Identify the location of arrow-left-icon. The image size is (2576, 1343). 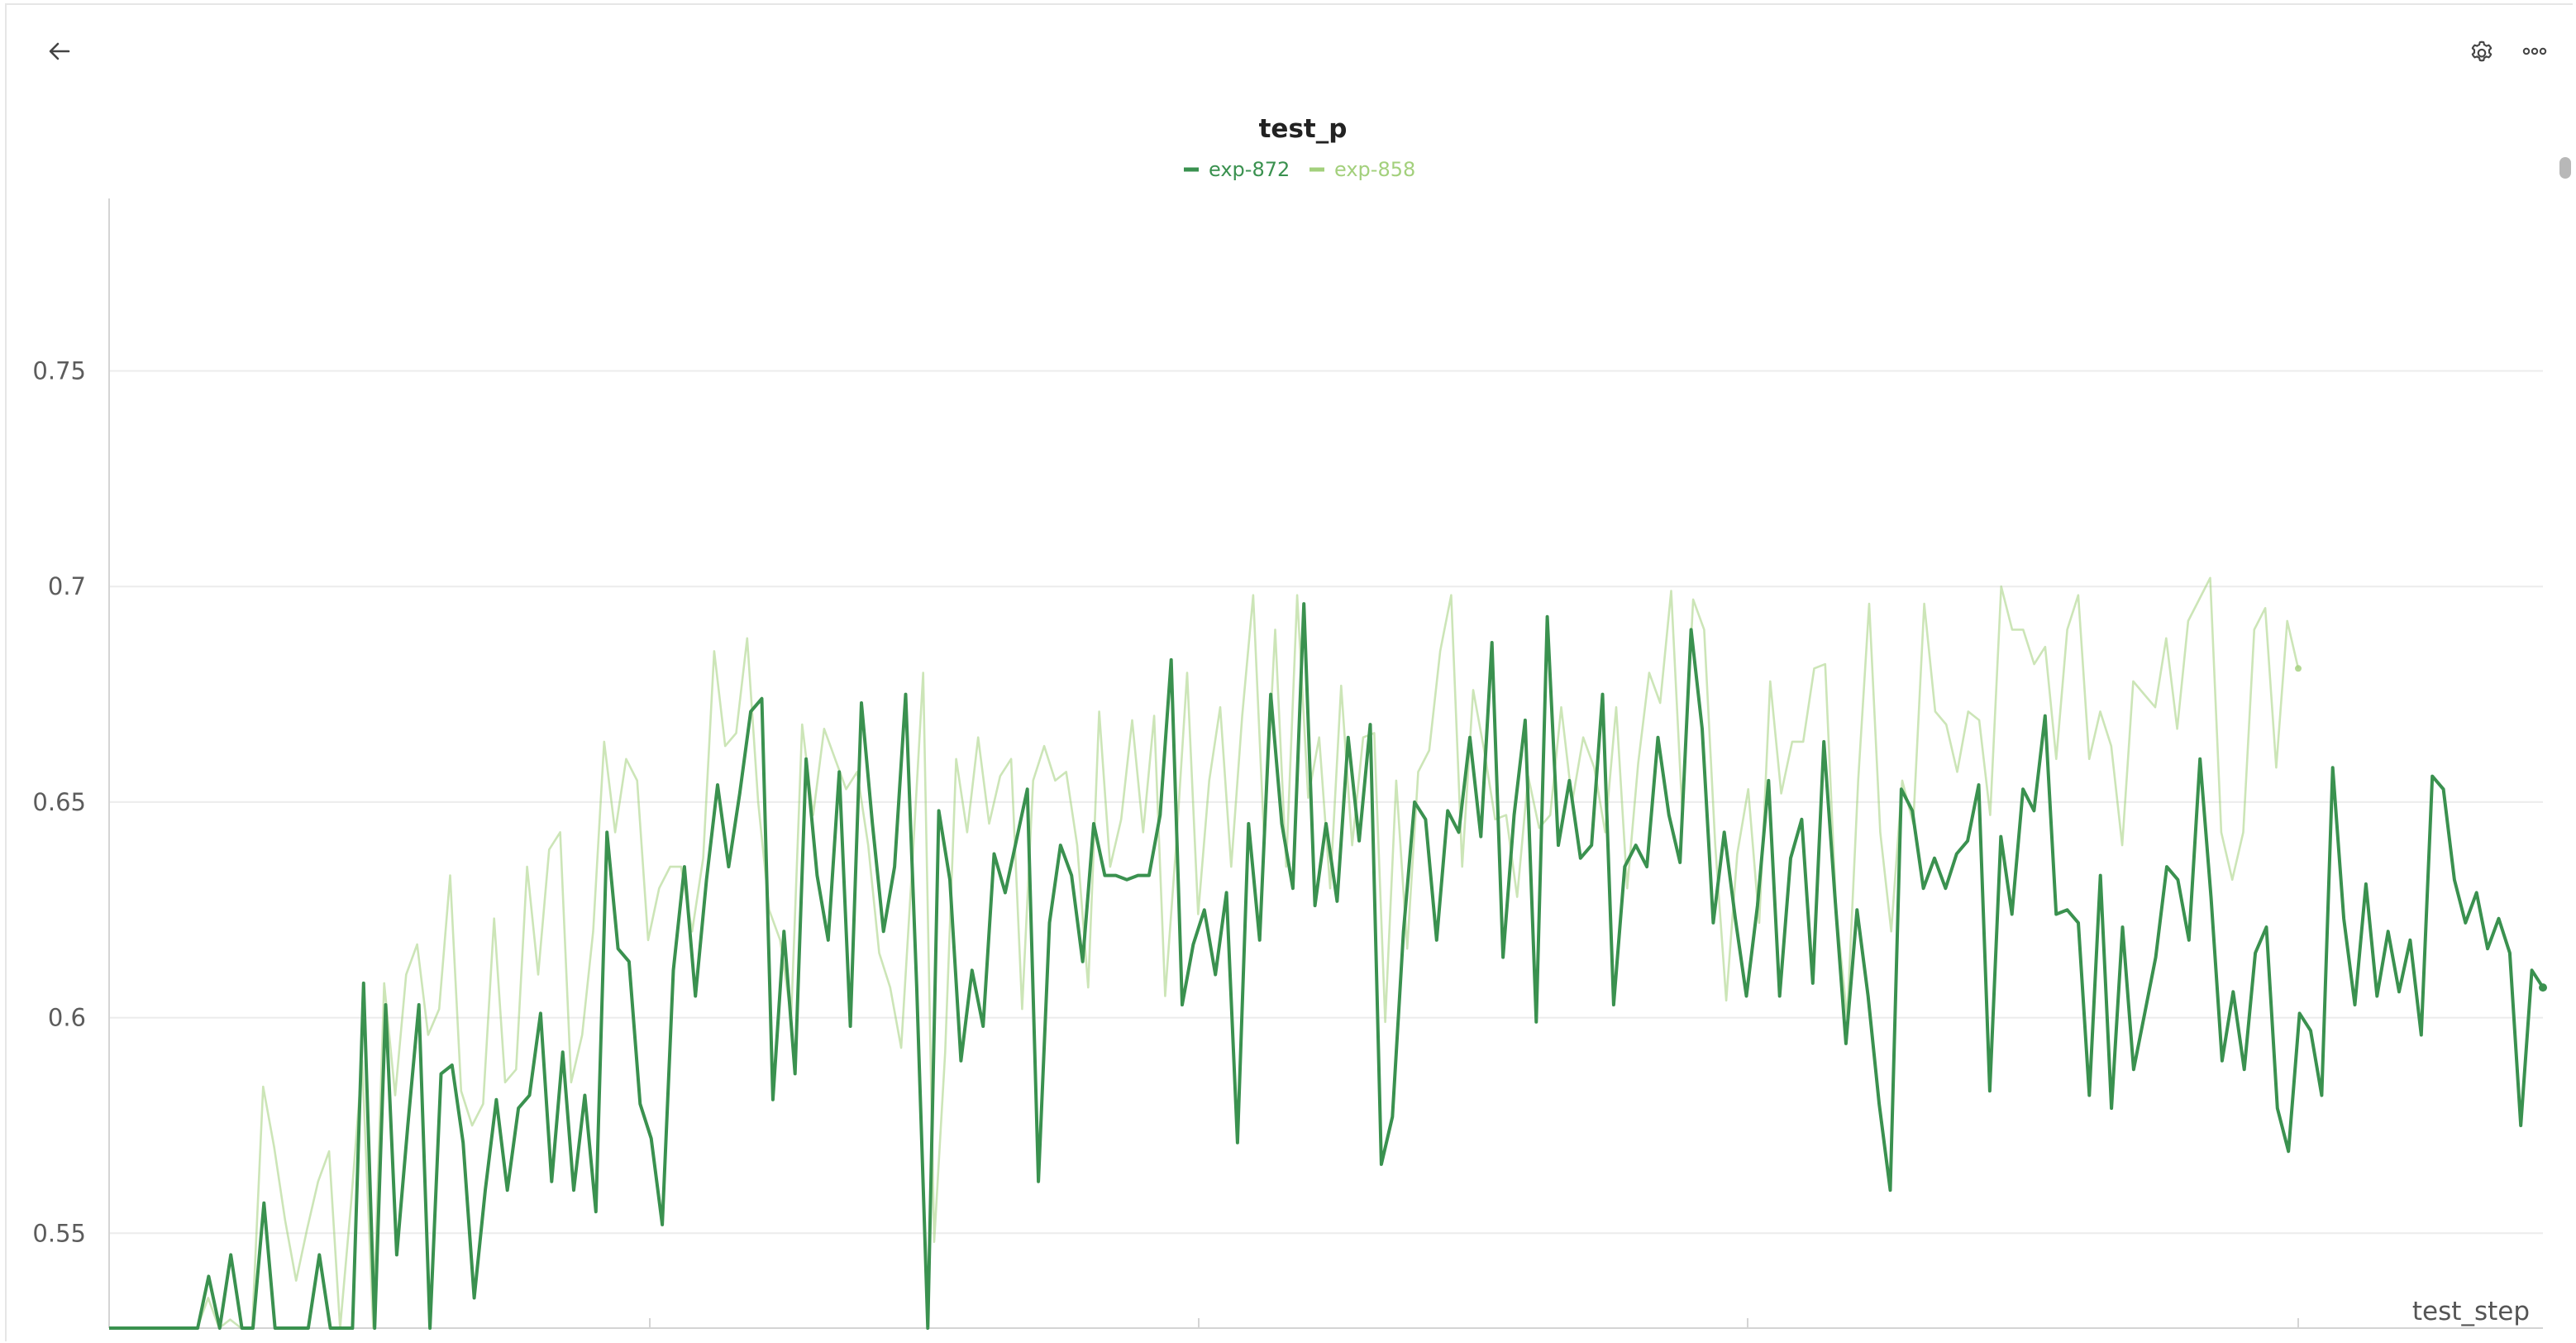
(59, 51).